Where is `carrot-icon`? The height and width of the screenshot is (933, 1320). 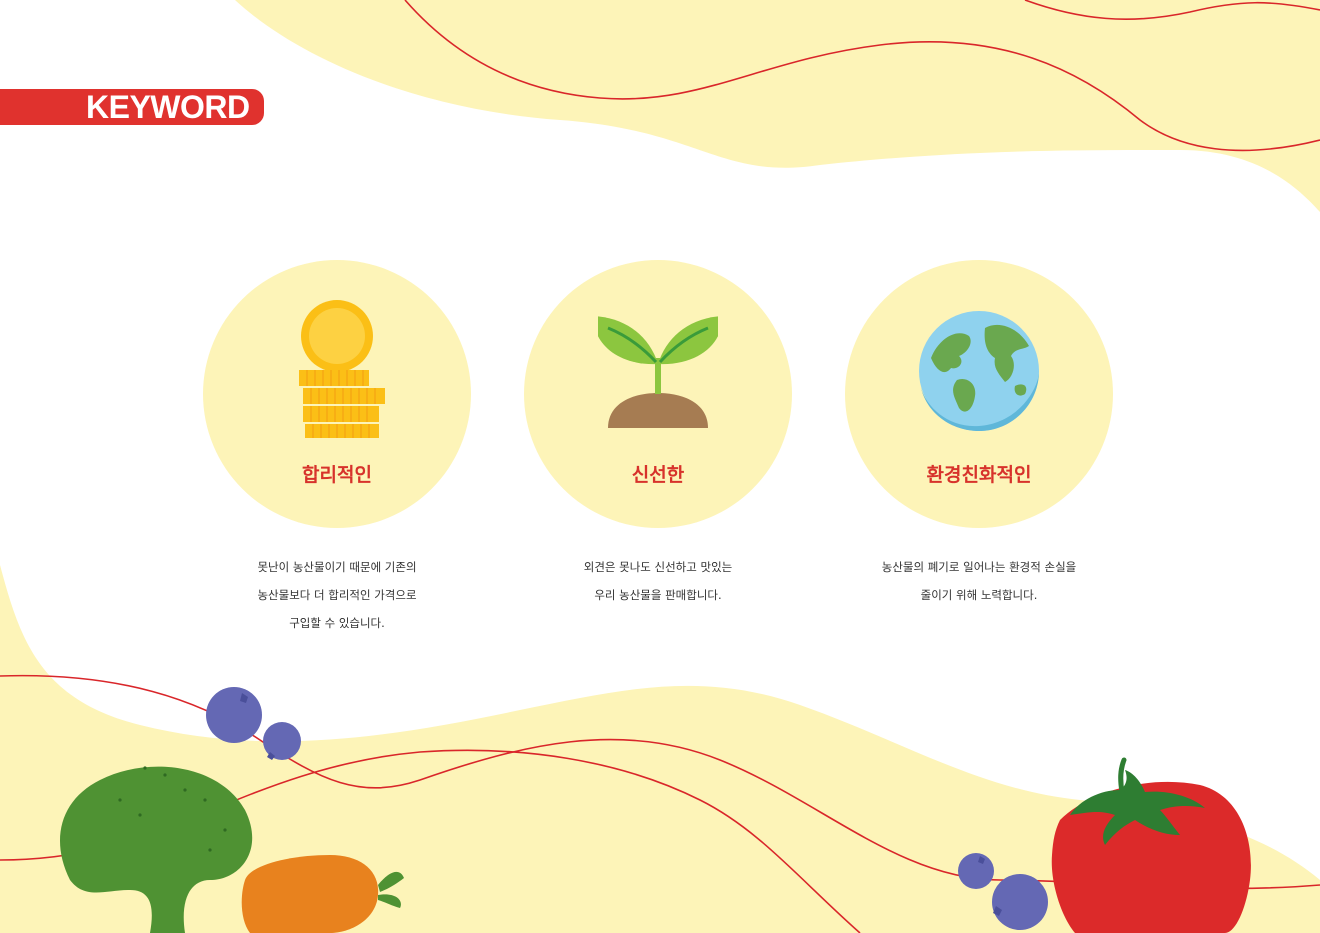 carrot-icon is located at coordinates (322, 894).